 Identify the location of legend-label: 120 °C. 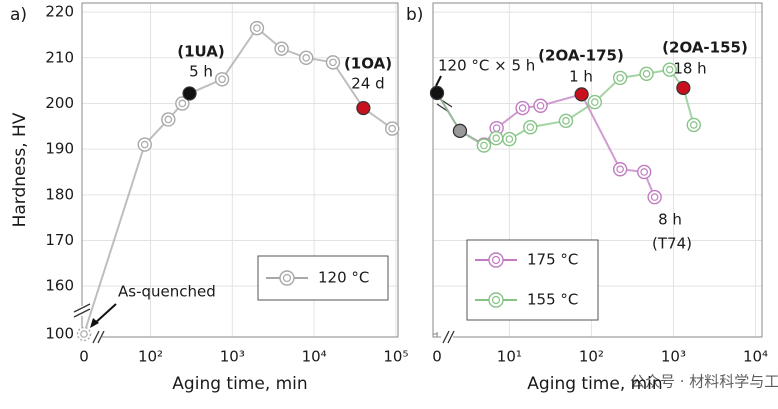
(343, 278).